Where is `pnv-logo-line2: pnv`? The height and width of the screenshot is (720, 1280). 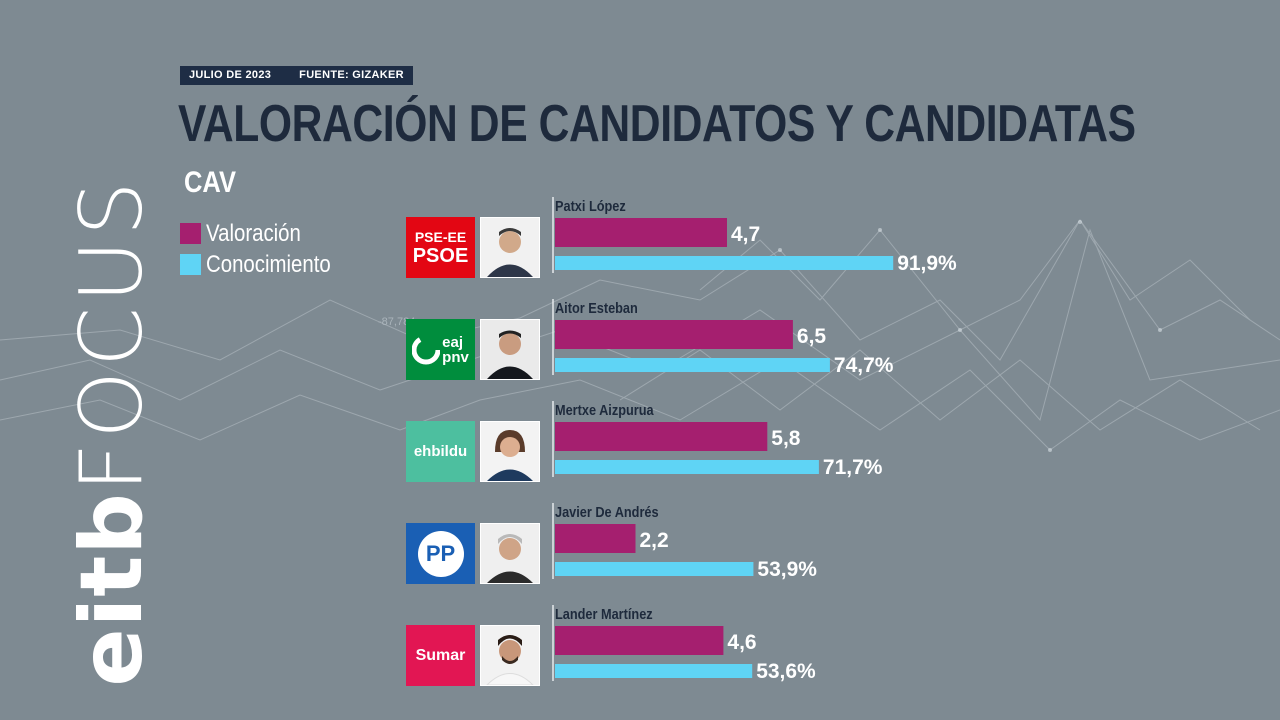
pnv-logo-line2: pnv is located at coordinates (455, 357).